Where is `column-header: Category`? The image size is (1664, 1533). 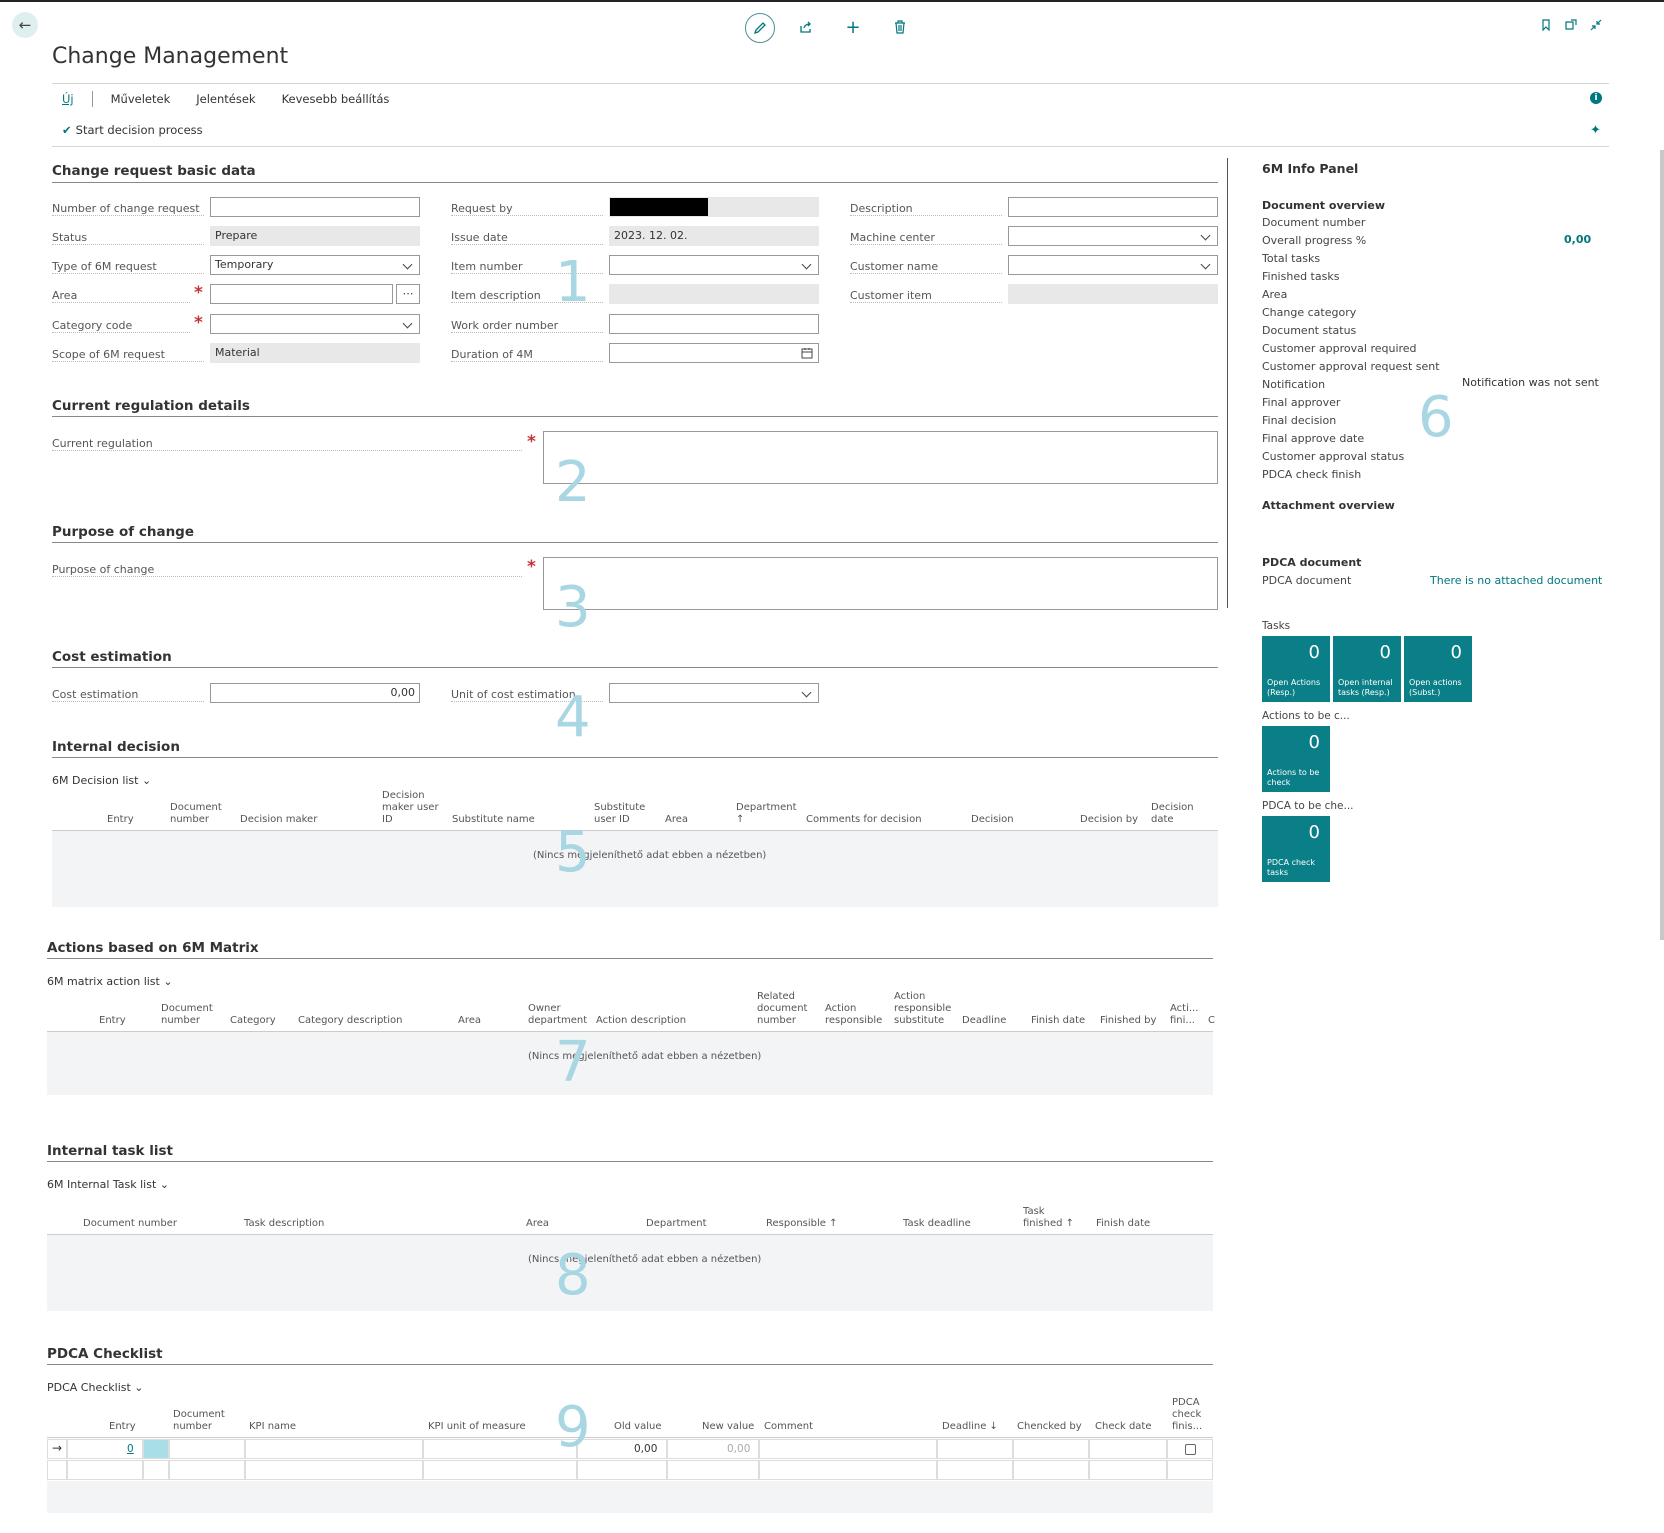
column-header: Category is located at coordinates (253, 1021).